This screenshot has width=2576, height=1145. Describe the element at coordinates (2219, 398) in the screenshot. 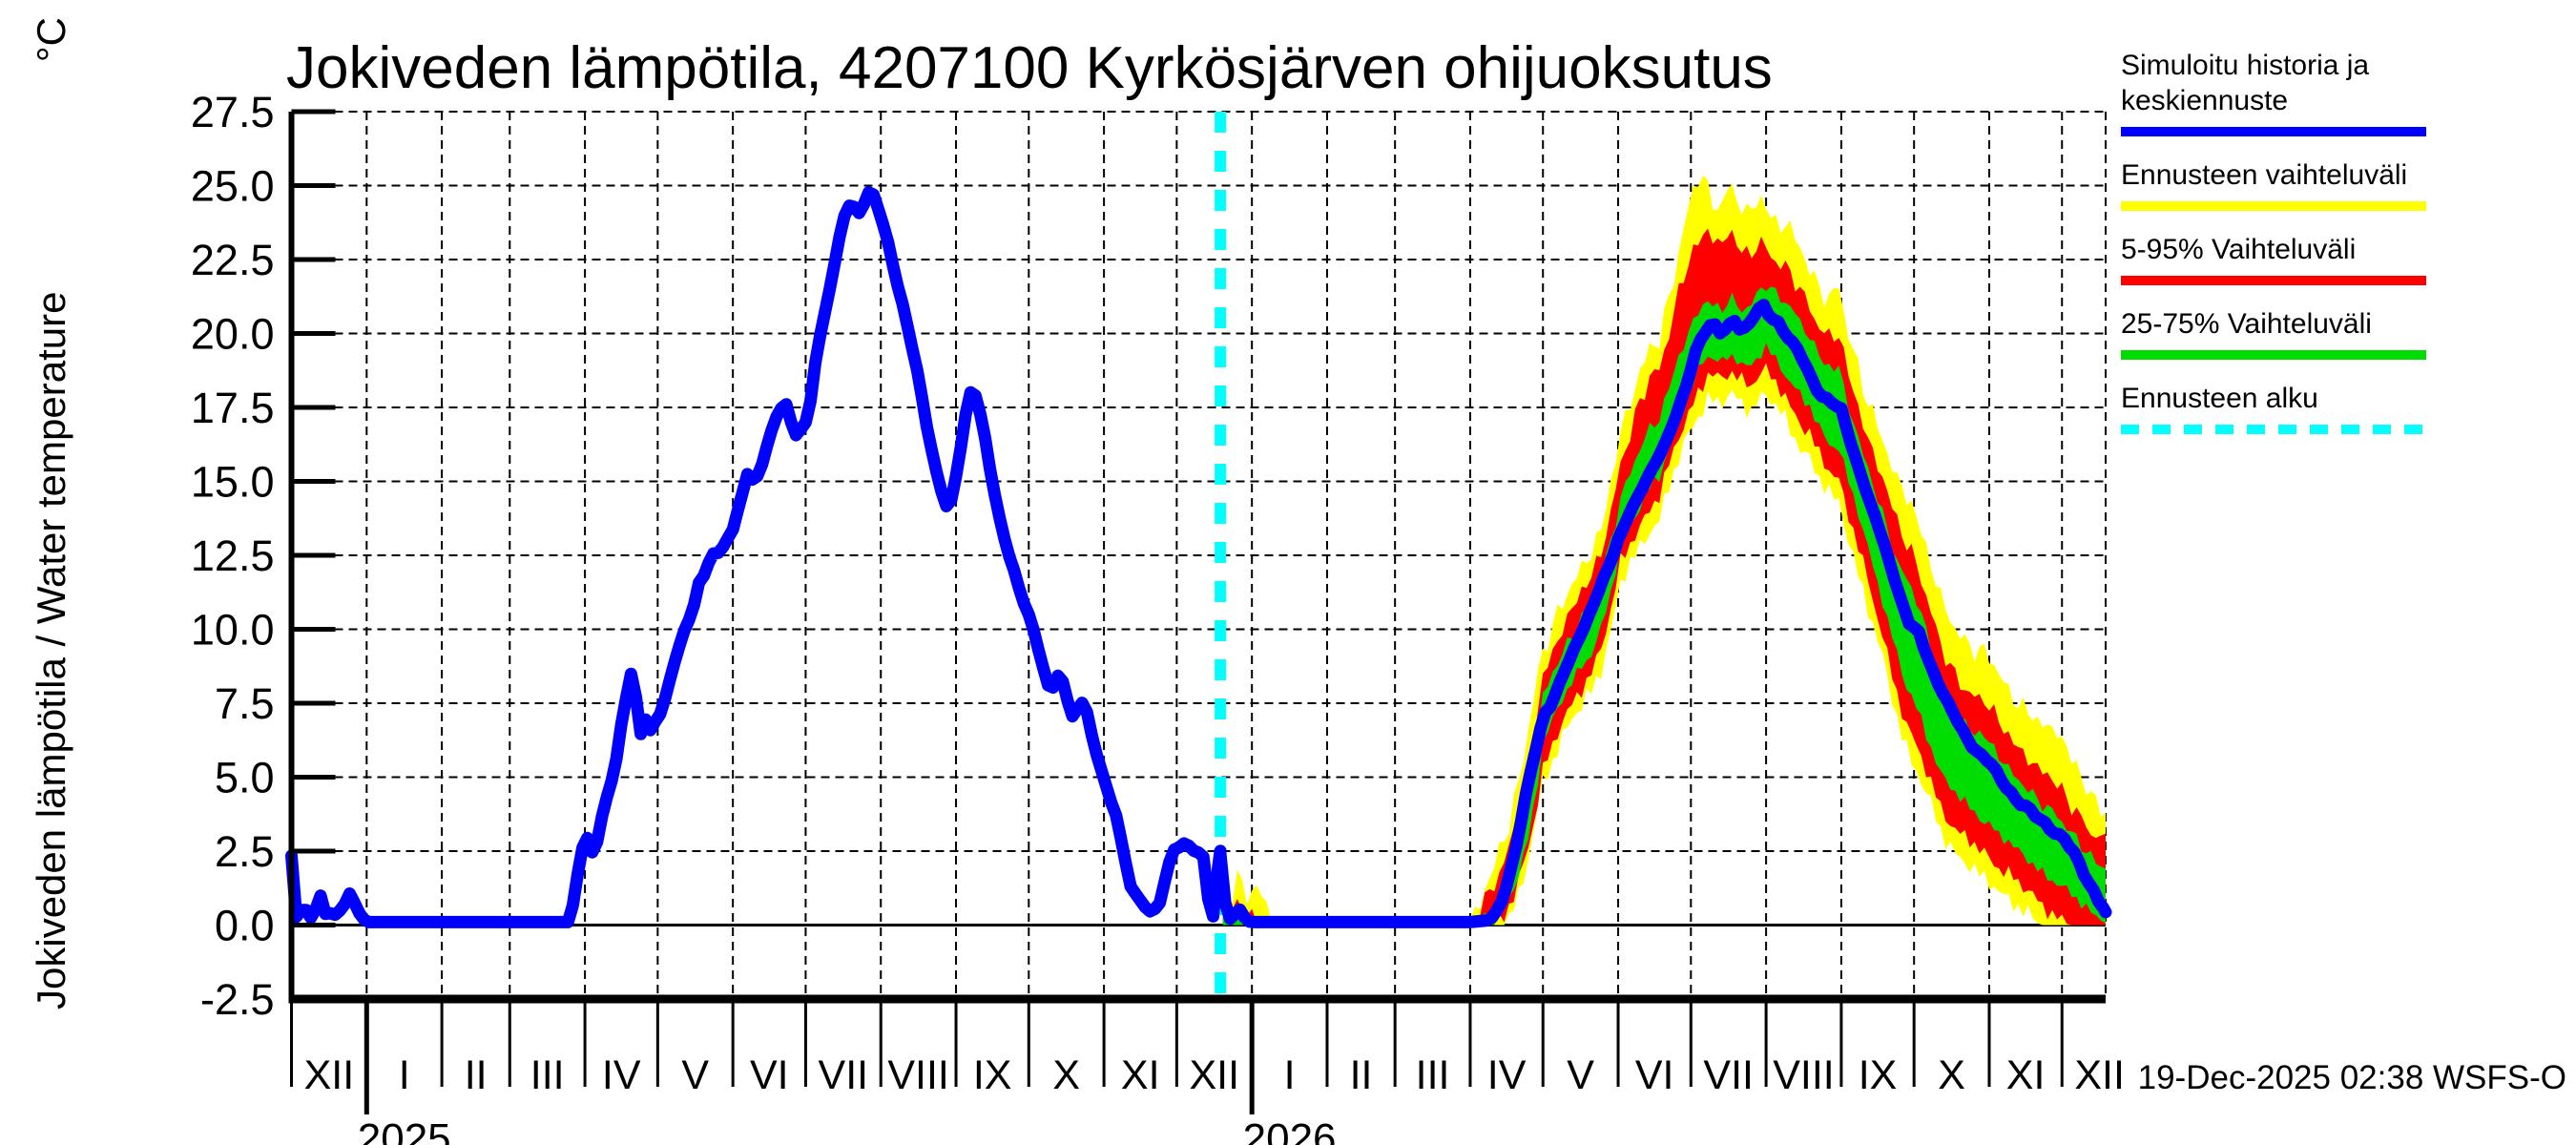

I see `legend-label-forecast-start: Ennusteen alku` at that location.